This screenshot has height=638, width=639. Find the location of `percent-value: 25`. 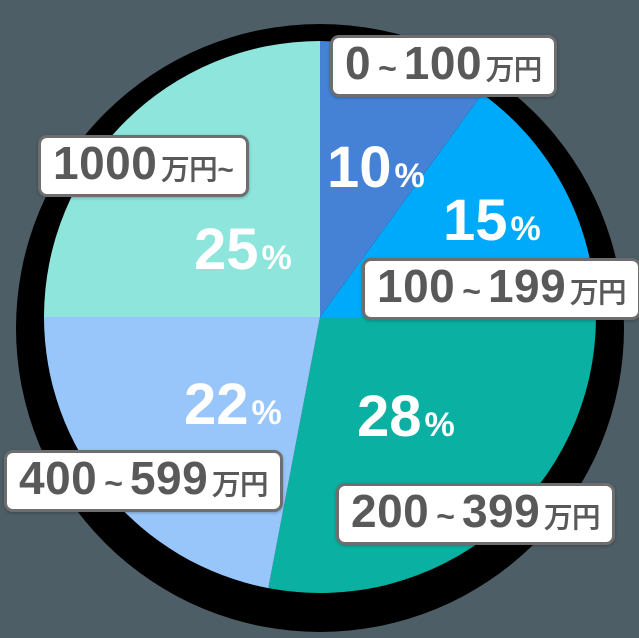

percent-value: 25 is located at coordinates (226, 249).